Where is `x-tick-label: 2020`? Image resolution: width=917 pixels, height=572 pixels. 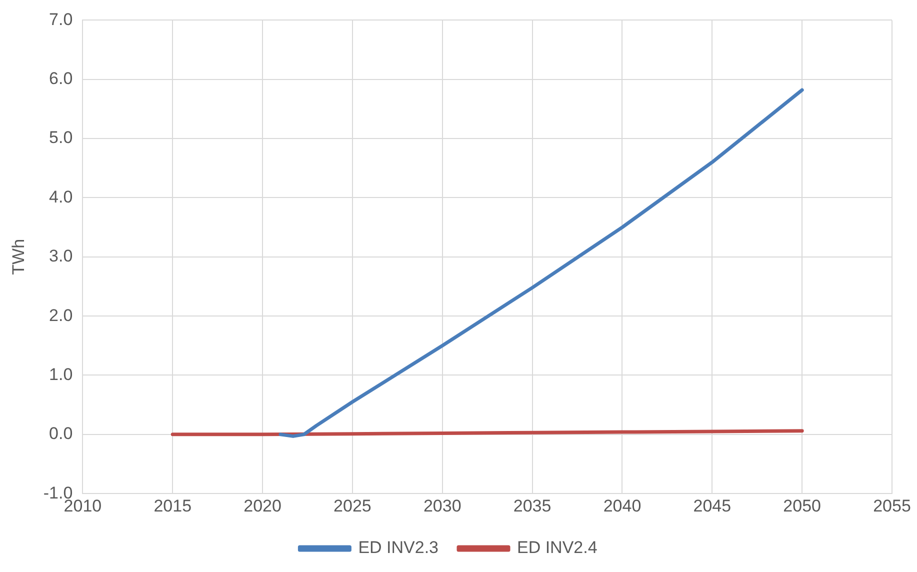
x-tick-label: 2020 is located at coordinates (263, 506).